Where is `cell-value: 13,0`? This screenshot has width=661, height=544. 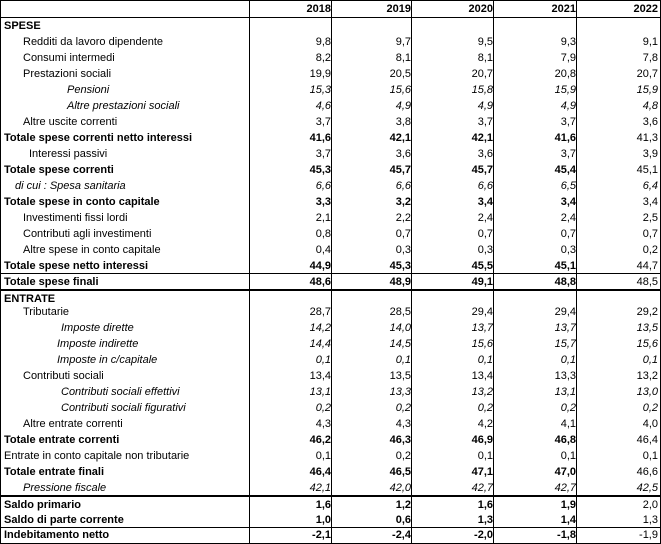
cell-value: 13,0 is located at coordinates (647, 392).